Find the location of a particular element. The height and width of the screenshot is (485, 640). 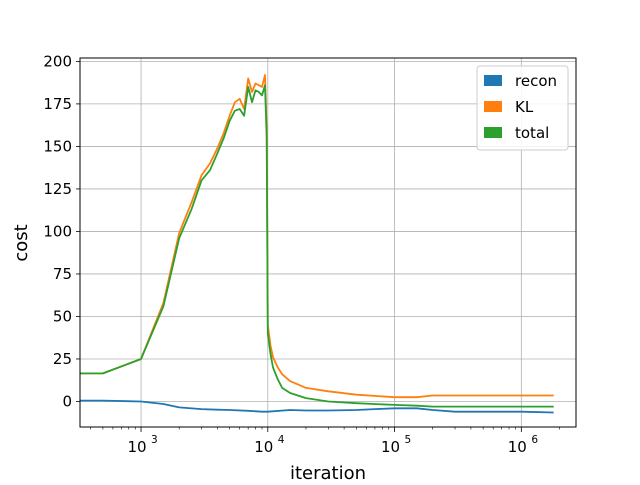

legend: recon KL total is located at coordinates (522, 108).